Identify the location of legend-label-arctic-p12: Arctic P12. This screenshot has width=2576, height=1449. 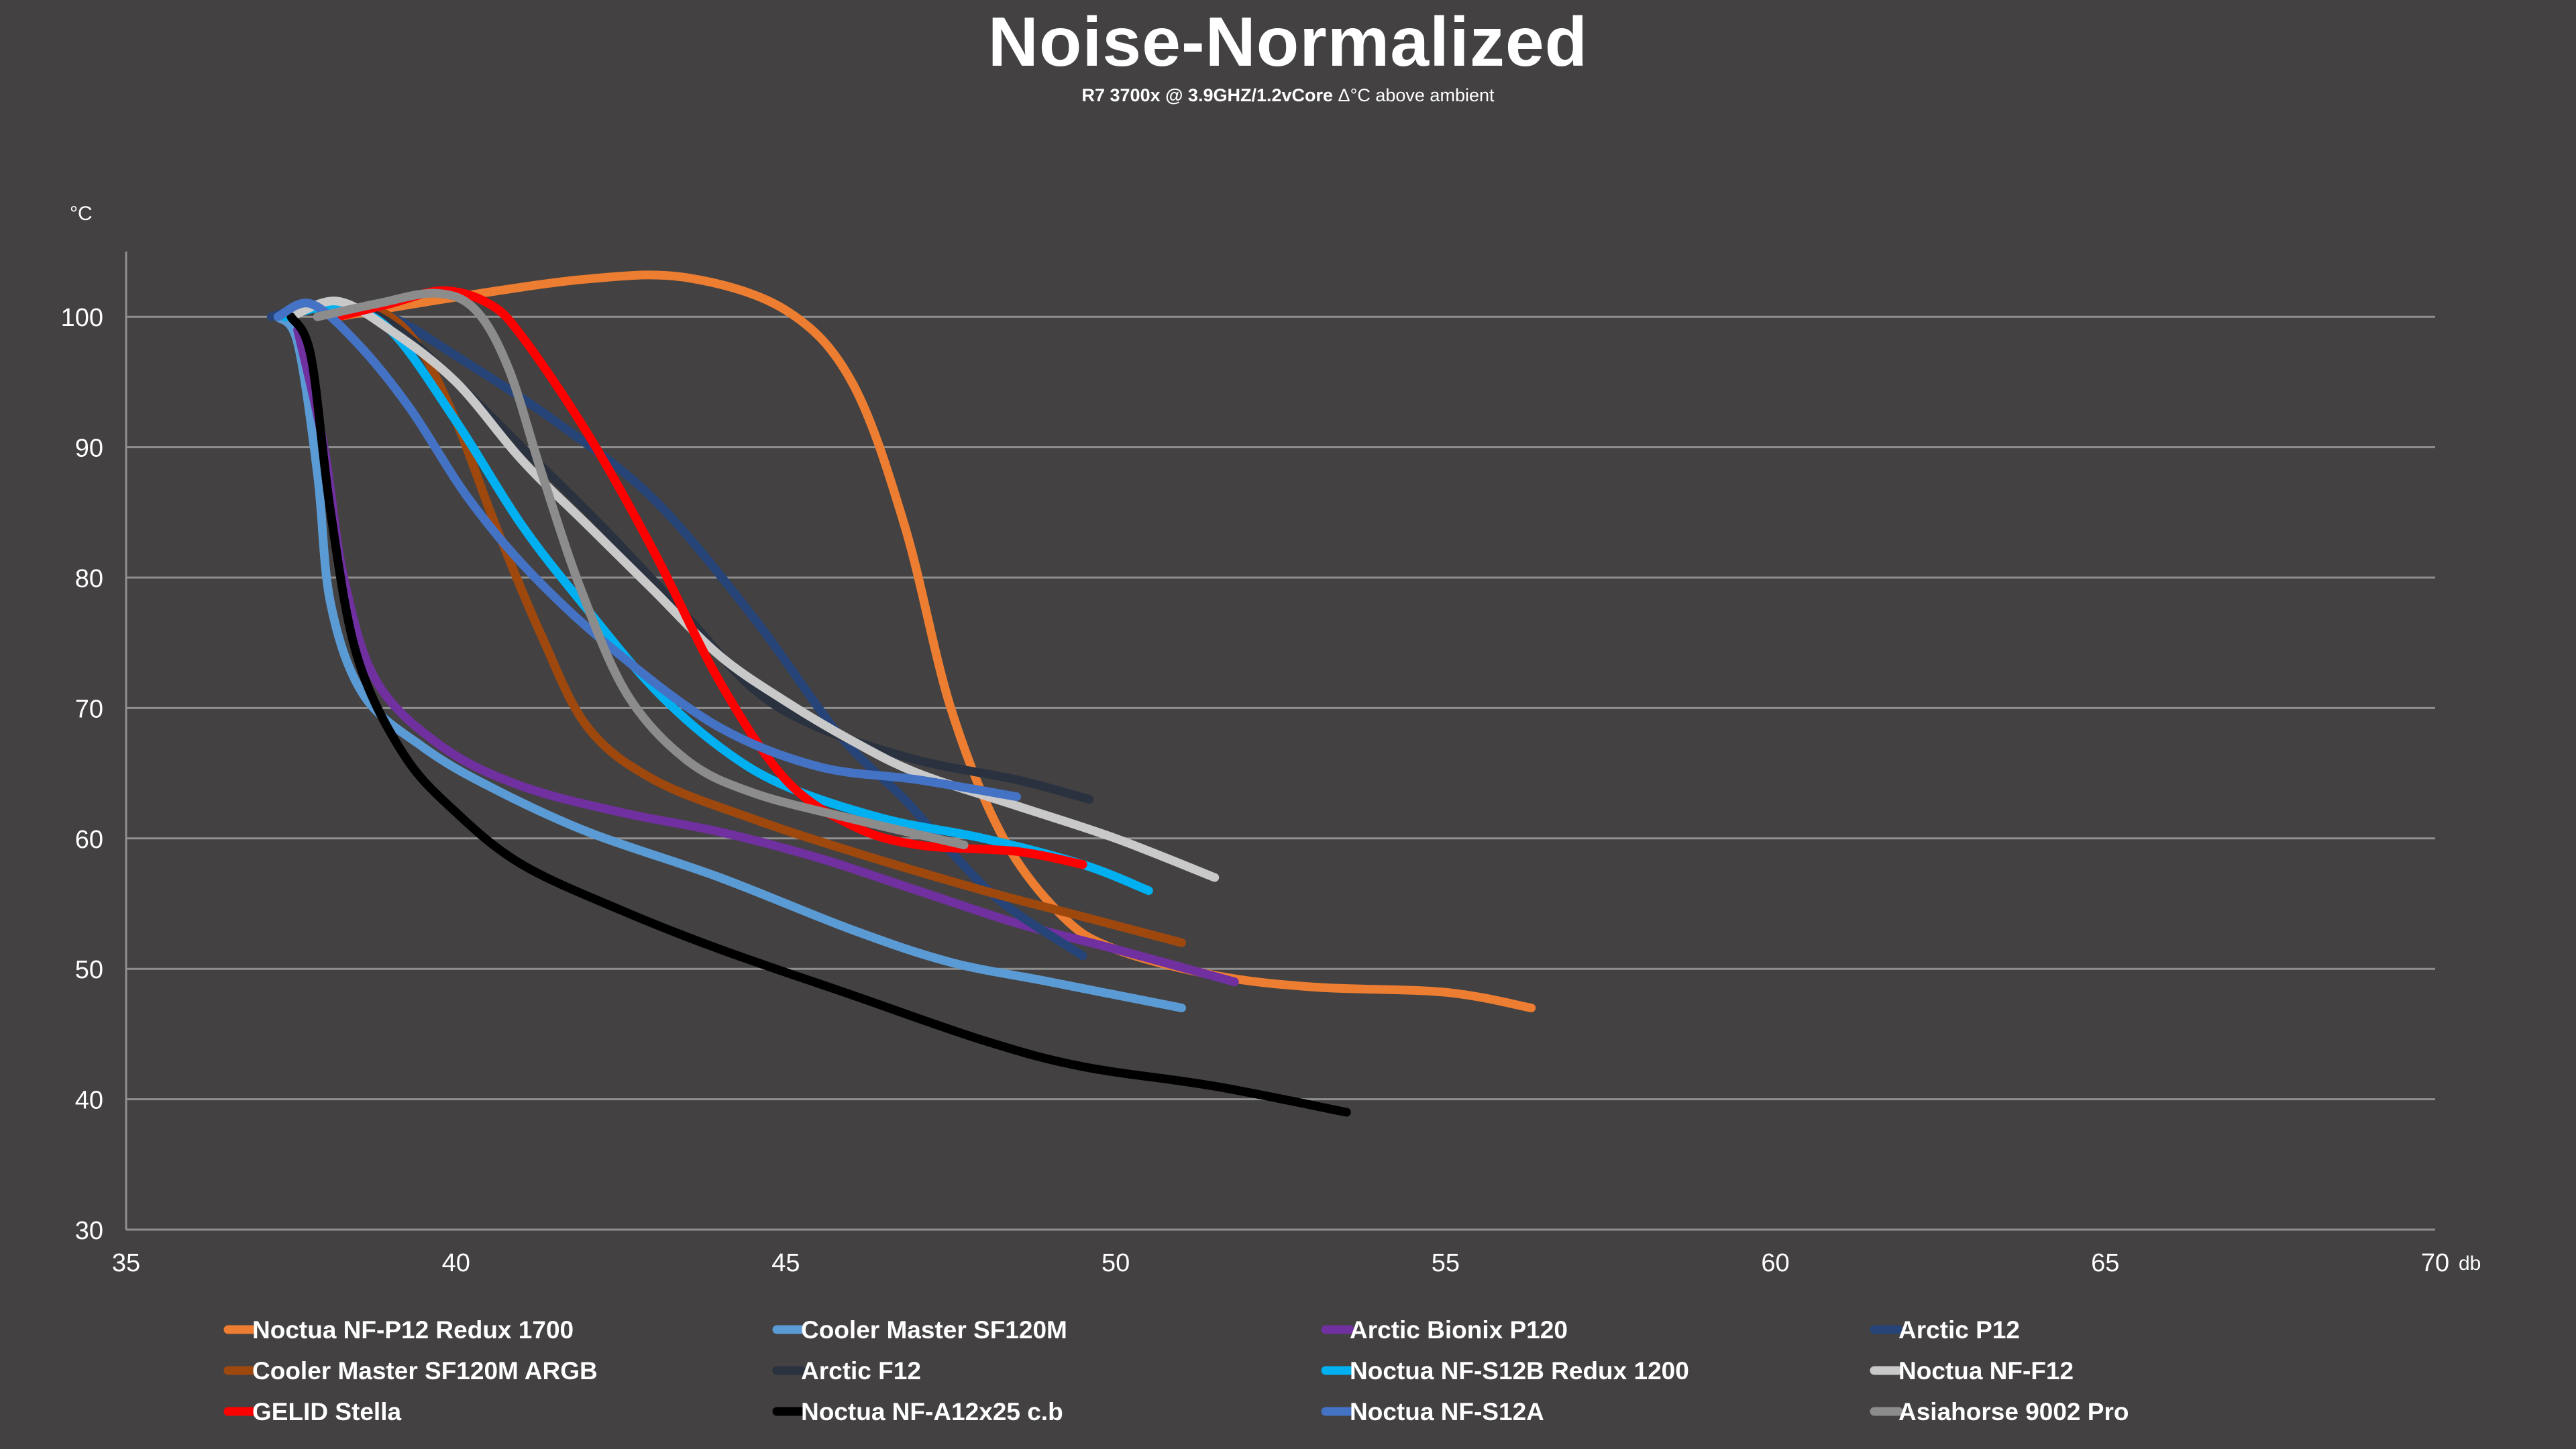
(1959, 1330).